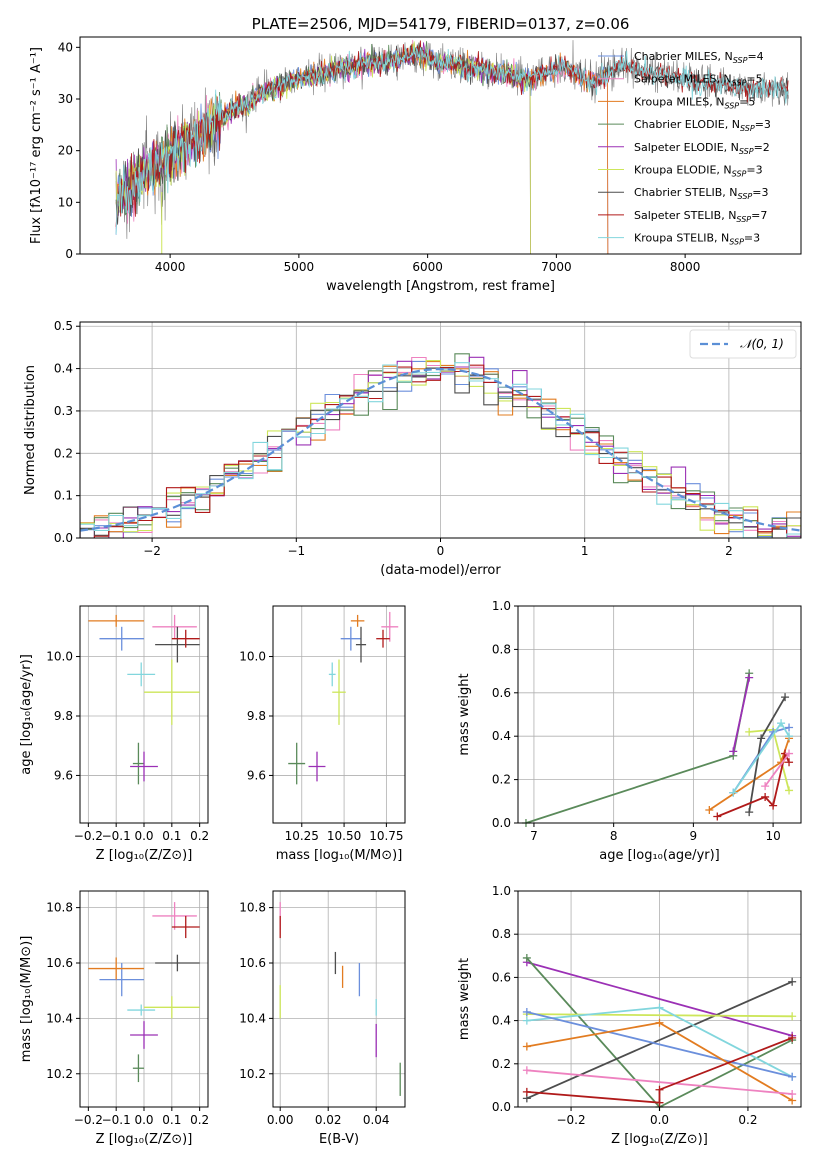  What do you see at coordinates (30, 430) in the screenshot?
I see `y-axis-label: Normed distribution` at bounding box center [30, 430].